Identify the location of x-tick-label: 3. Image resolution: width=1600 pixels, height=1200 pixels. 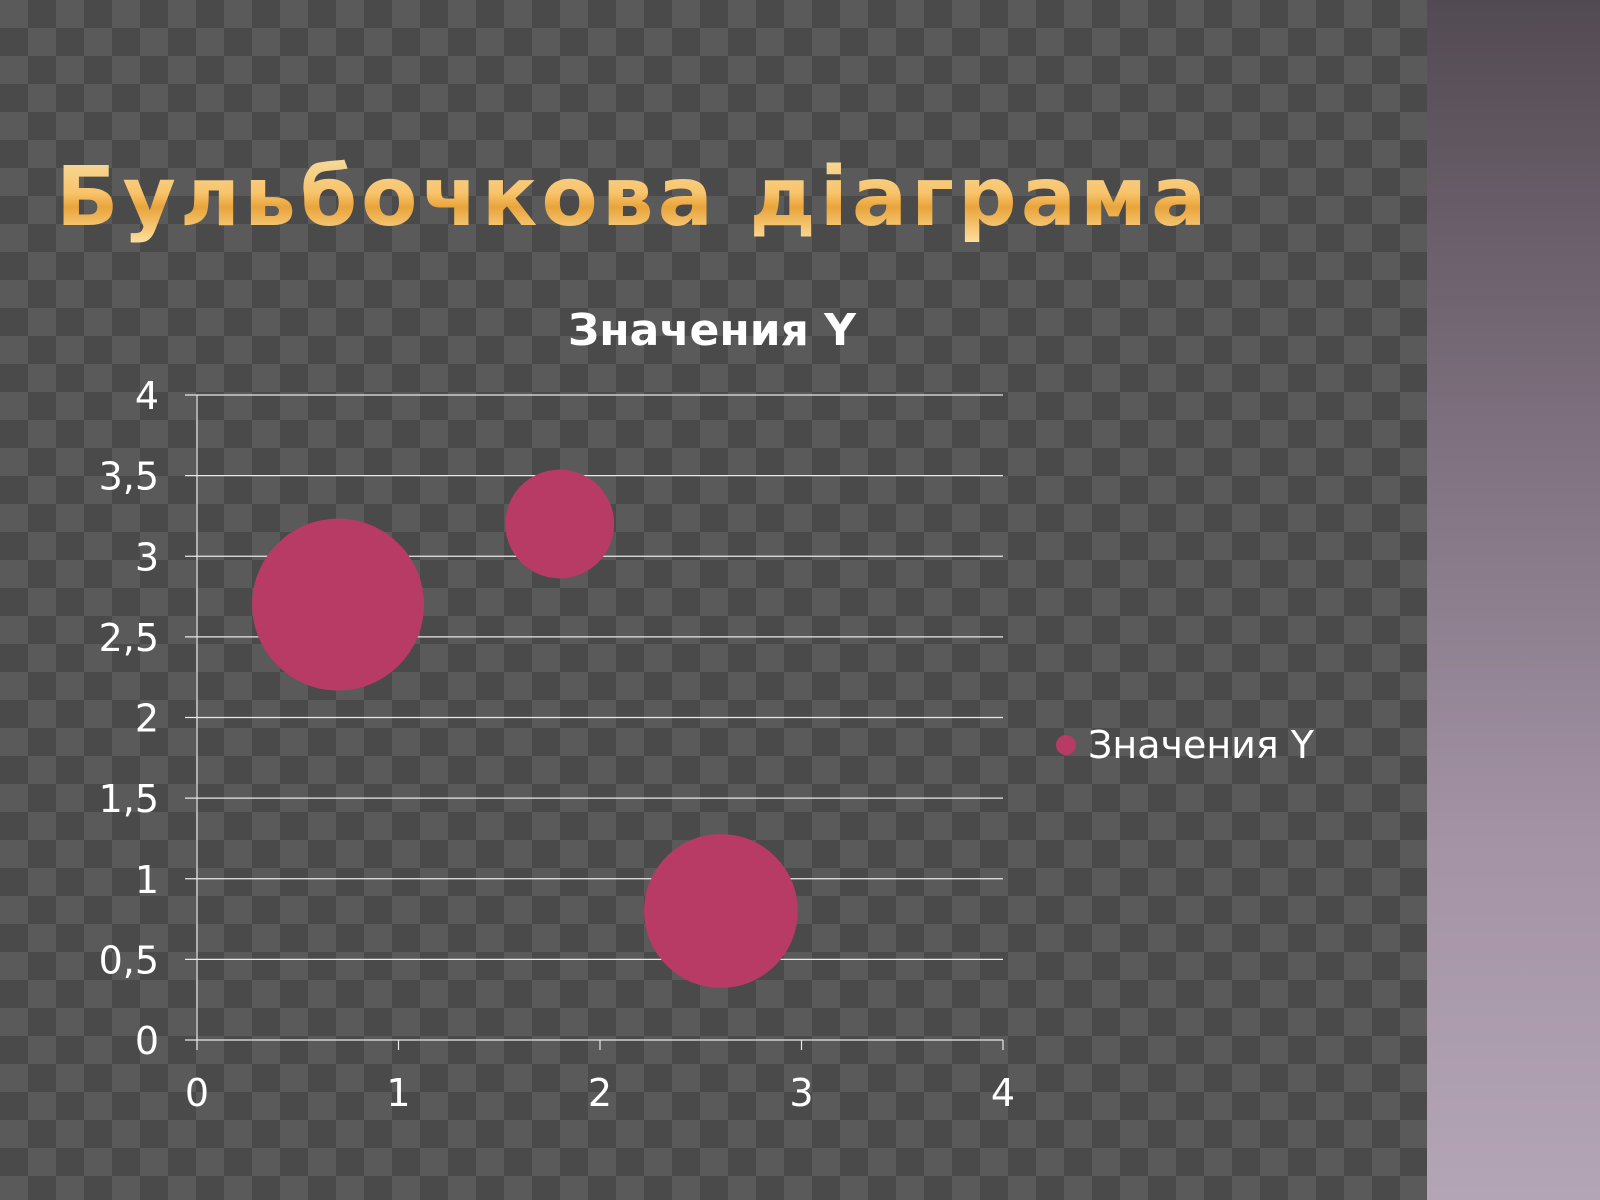
(801, 1093).